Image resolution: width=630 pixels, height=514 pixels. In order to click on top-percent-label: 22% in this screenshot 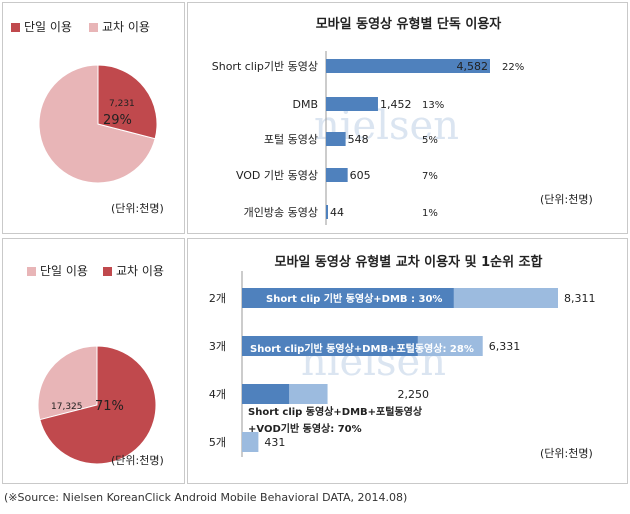, I will do `click(513, 67)`.